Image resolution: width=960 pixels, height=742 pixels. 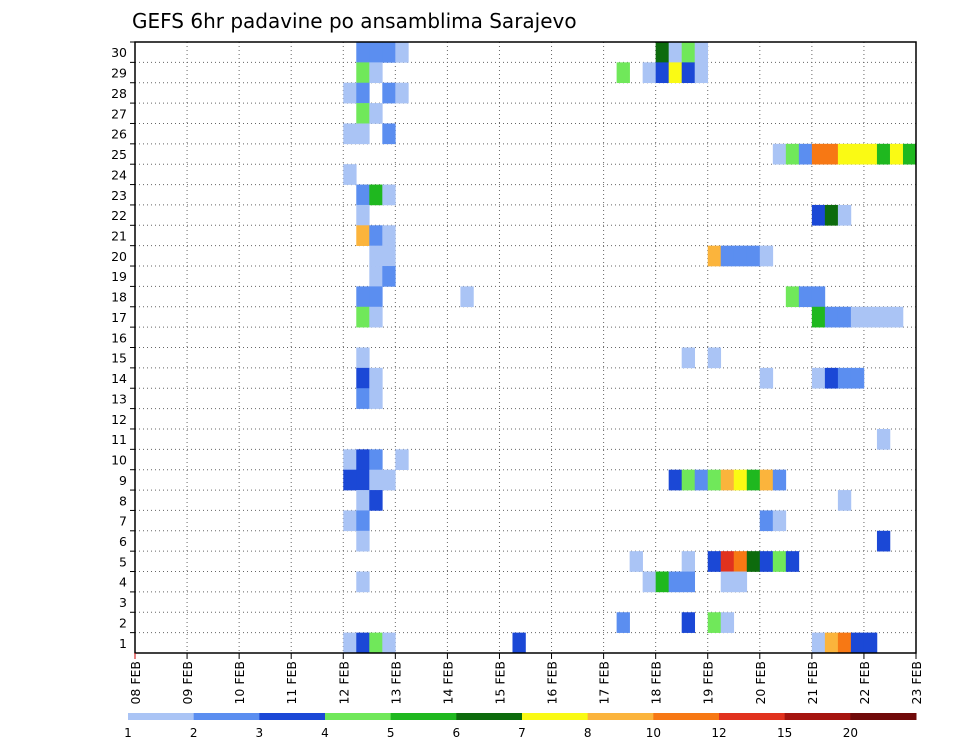 I want to click on y-tick-label: 15, so click(x=119, y=358).